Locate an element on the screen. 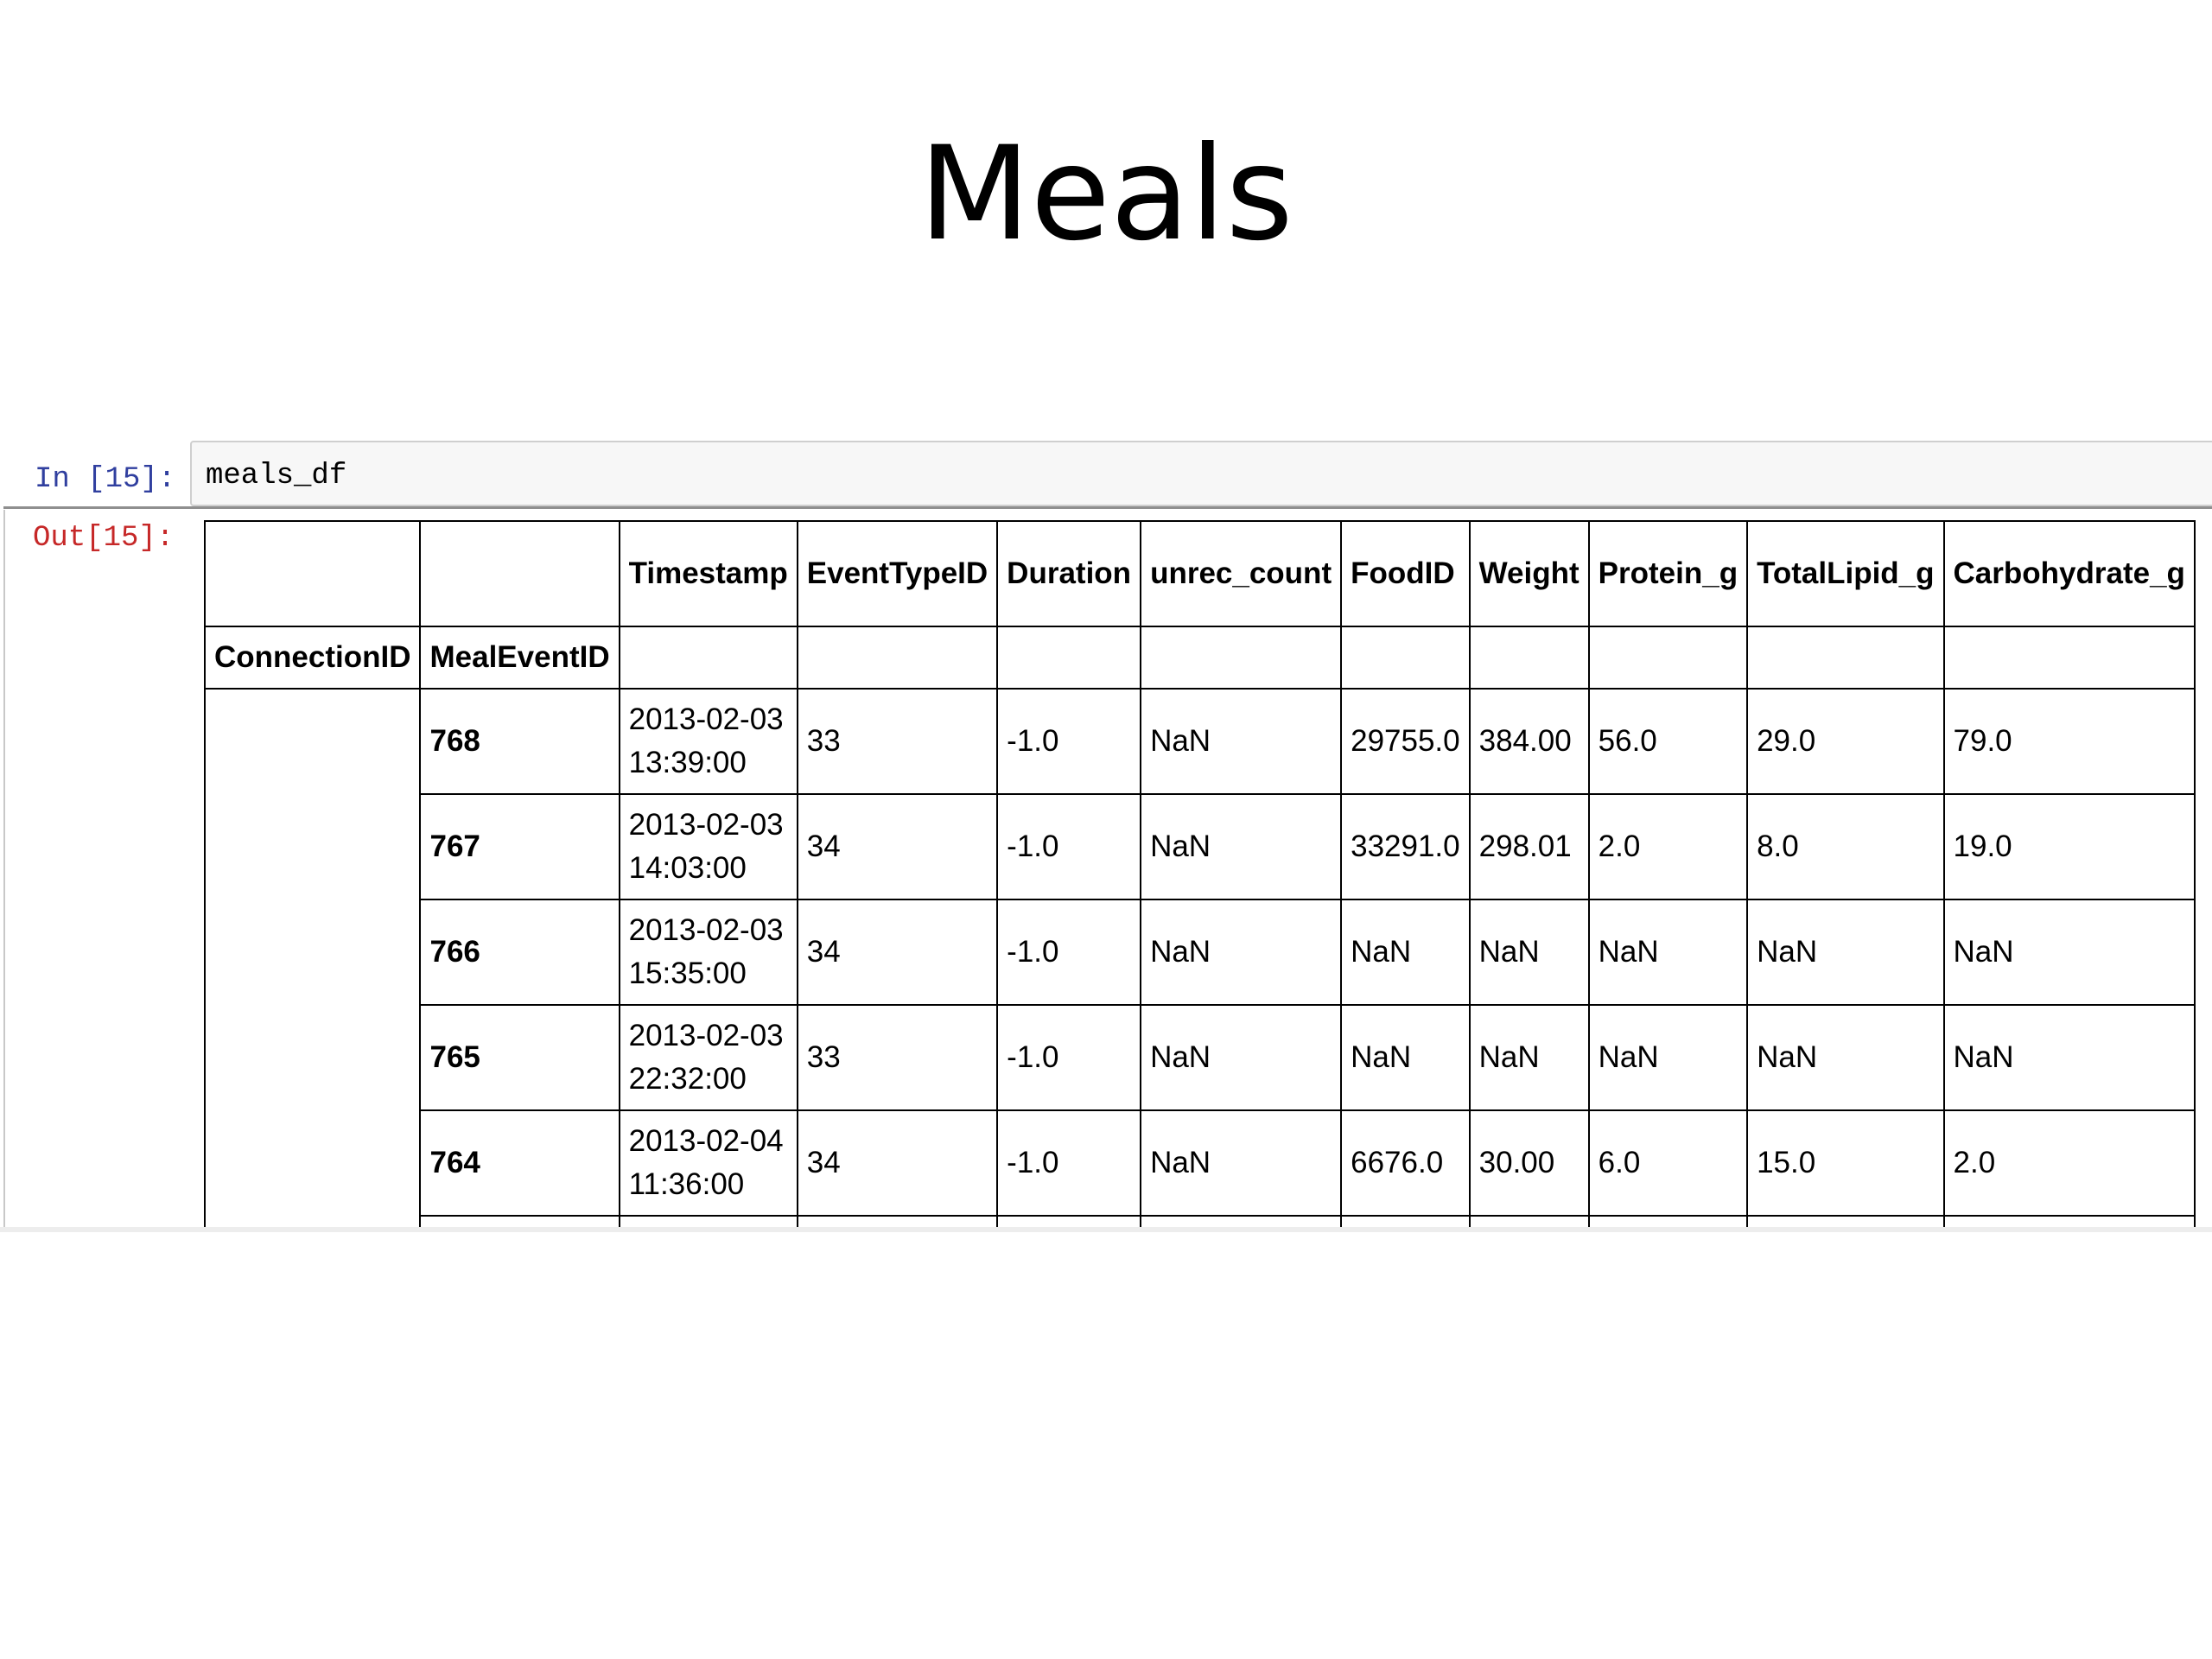 The height and width of the screenshot is (1659, 2212). table-cell: 6676.0 is located at coordinates (1405, 1163).